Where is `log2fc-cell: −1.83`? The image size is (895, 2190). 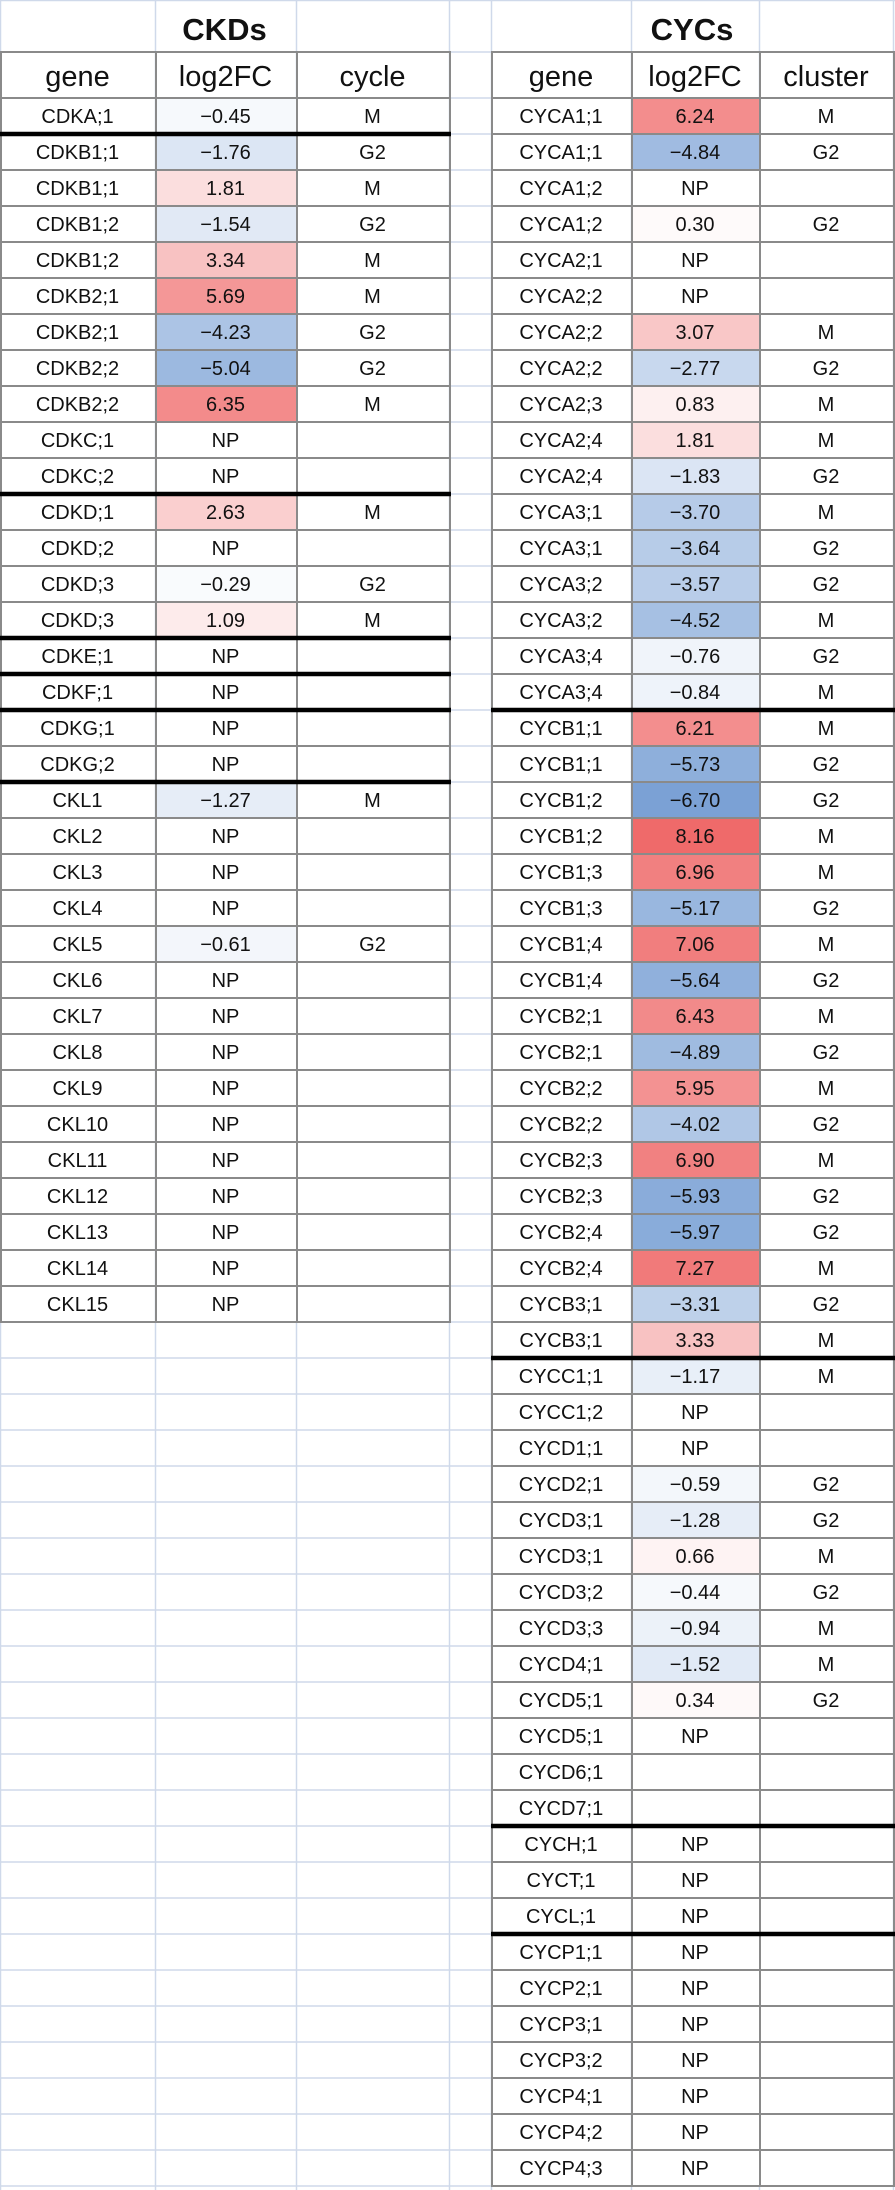
log2fc-cell: −1.83 is located at coordinates (695, 477).